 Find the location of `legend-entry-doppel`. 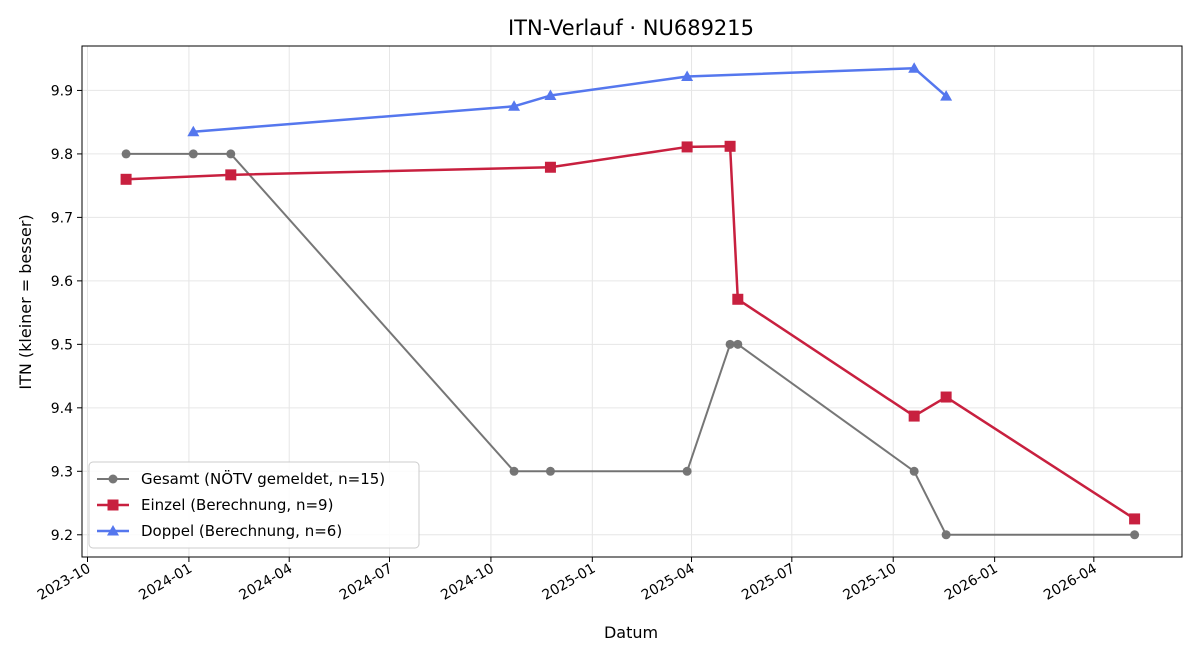

legend-entry-doppel is located at coordinates (113, 530).